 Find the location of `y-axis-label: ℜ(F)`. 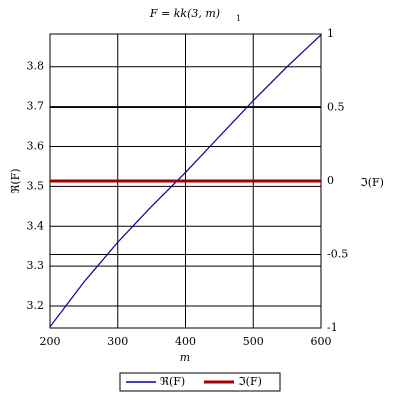

y-axis-label: ℜ(F) is located at coordinates (15, 180).